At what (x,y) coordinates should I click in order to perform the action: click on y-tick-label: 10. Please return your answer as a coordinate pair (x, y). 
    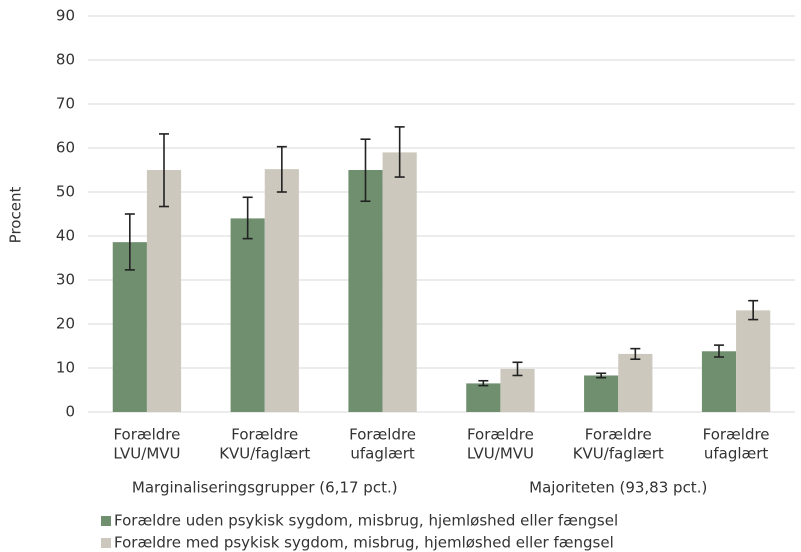
    Looking at the image, I should click on (65, 368).